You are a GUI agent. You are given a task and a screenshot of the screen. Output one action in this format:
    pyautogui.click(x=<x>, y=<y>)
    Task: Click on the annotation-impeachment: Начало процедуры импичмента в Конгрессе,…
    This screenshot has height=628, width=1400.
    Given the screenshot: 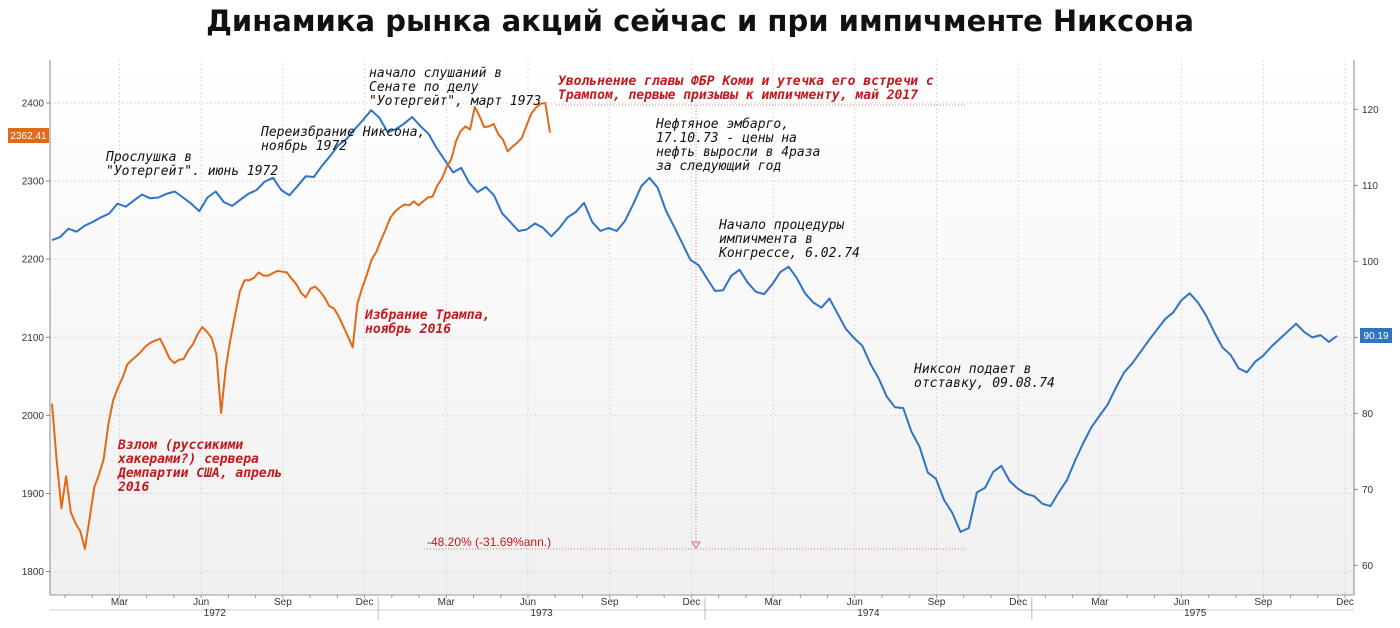 What is the action you would take?
    pyautogui.click(x=789, y=239)
    